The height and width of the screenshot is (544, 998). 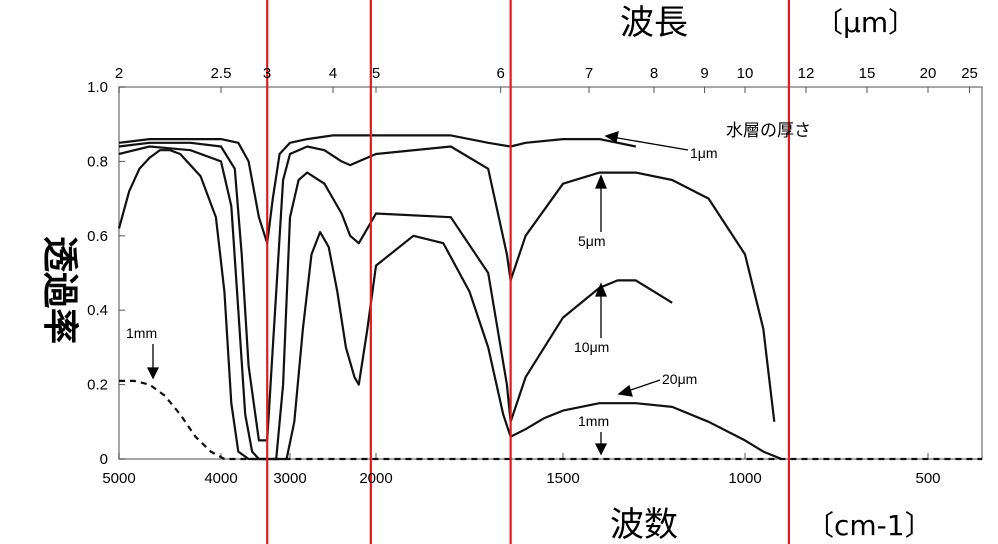 What do you see at coordinates (654, 23) in the screenshot?
I see `top-axis-title: 波長` at bounding box center [654, 23].